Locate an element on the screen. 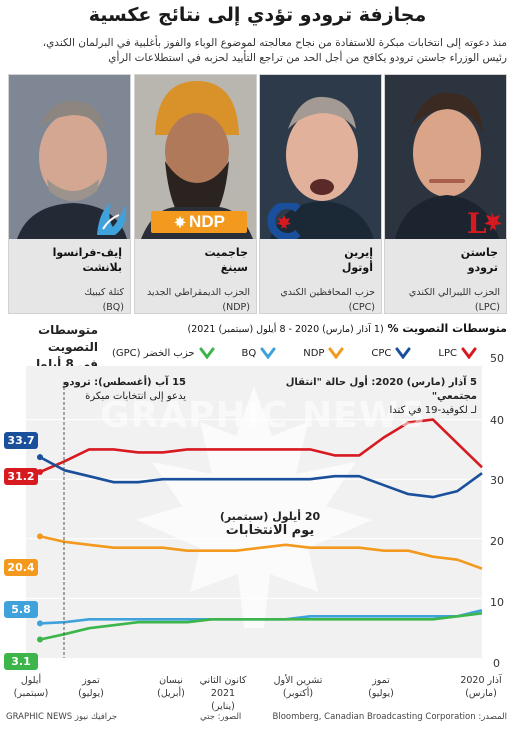 This screenshot has width=515, height=730. annotation-election-day: 20 أيلول (سبتمبر) يوم الانتخابات is located at coordinates (270, 524).